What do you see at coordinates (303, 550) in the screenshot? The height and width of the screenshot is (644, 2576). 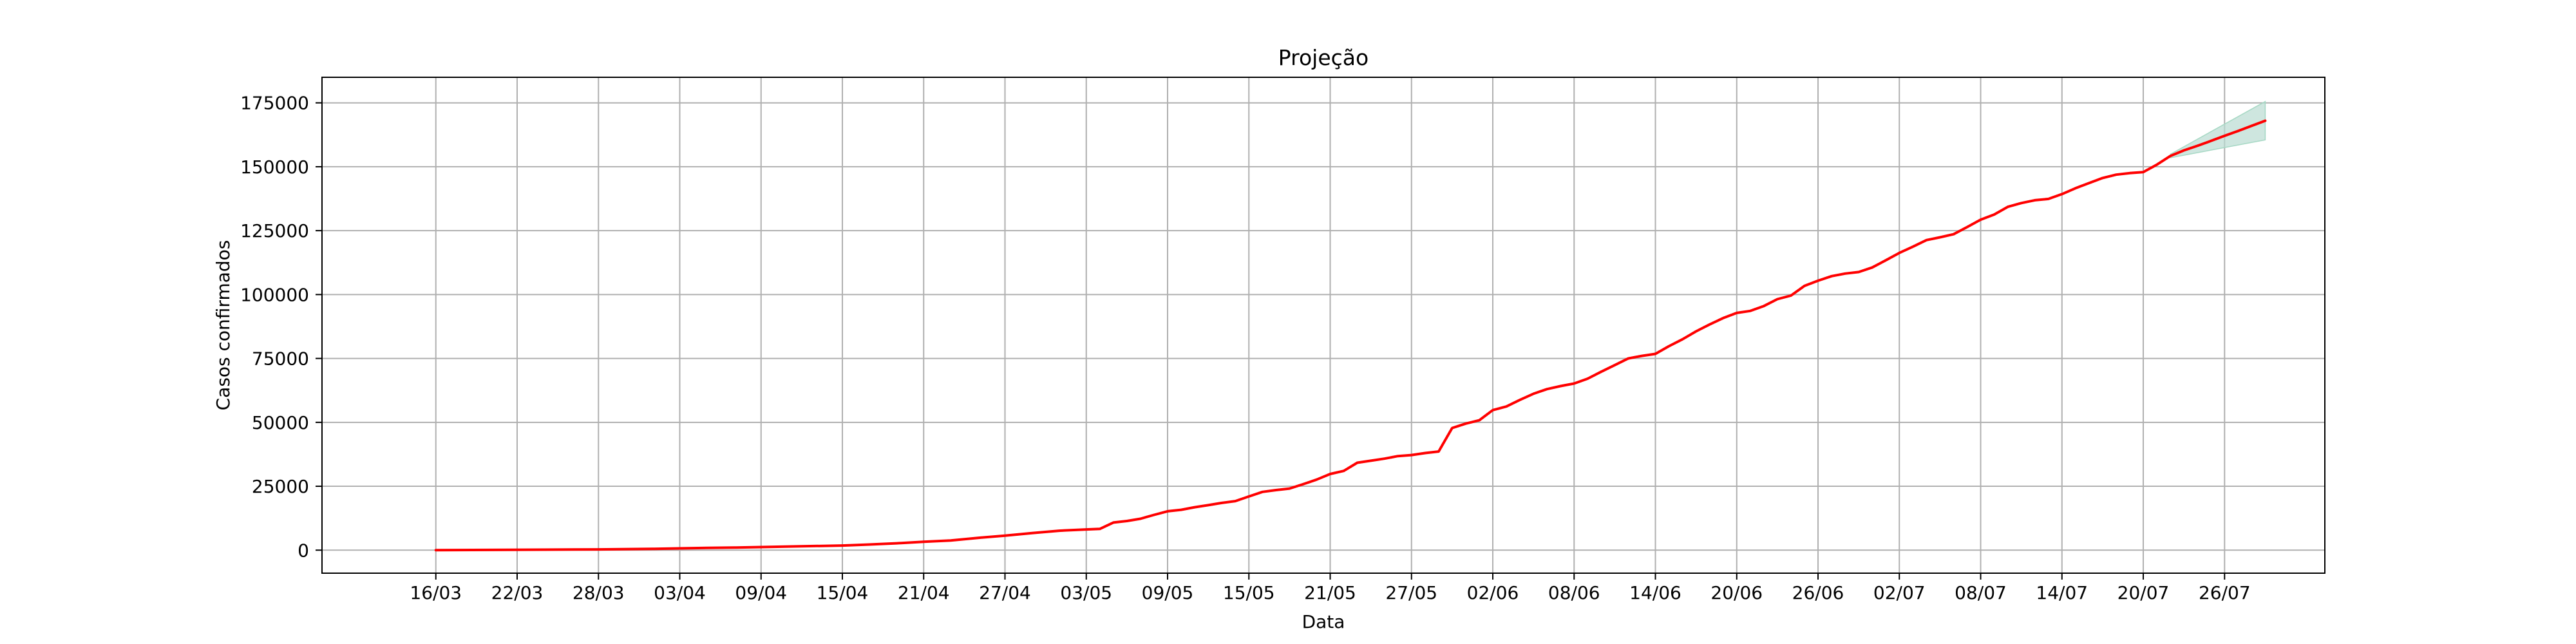 I see `y-tick-label: 0` at bounding box center [303, 550].